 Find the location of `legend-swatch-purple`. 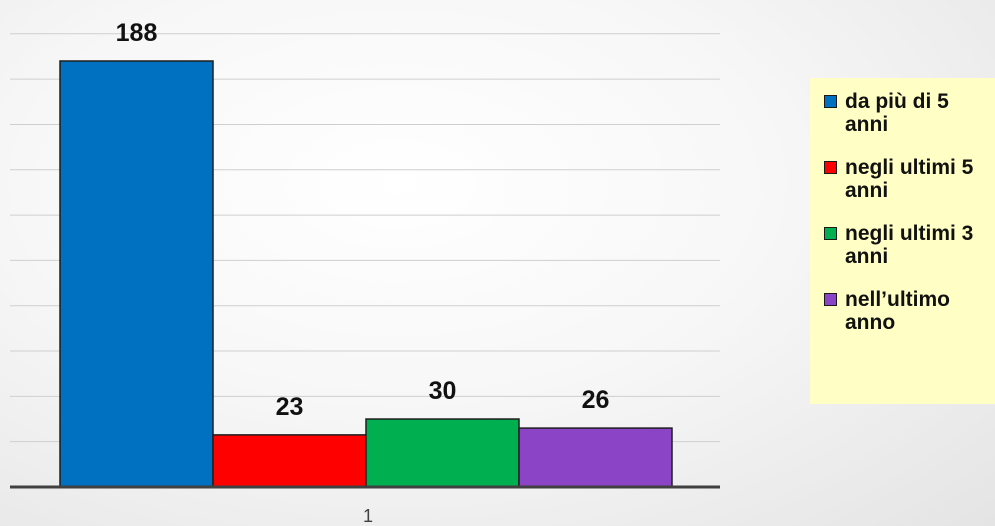

legend-swatch-purple is located at coordinates (830, 299).